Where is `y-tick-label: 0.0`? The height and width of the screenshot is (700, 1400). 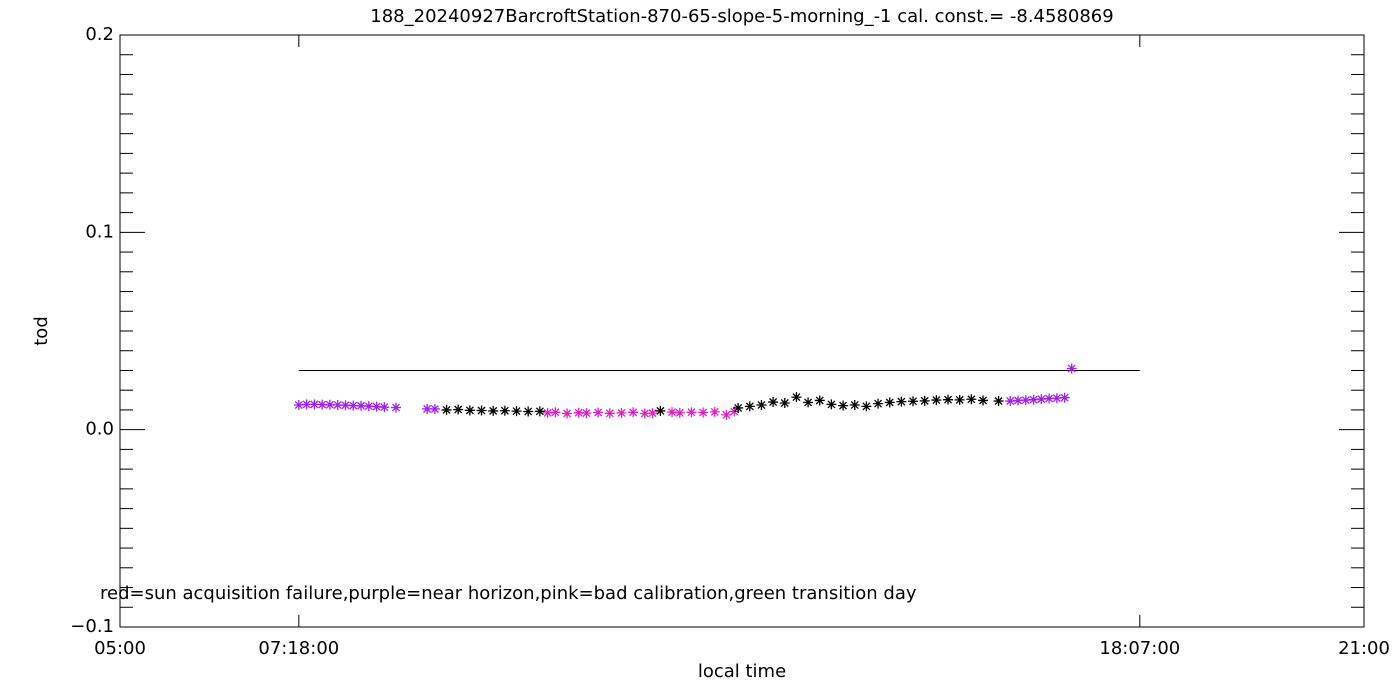
y-tick-label: 0.0 is located at coordinates (99, 429).